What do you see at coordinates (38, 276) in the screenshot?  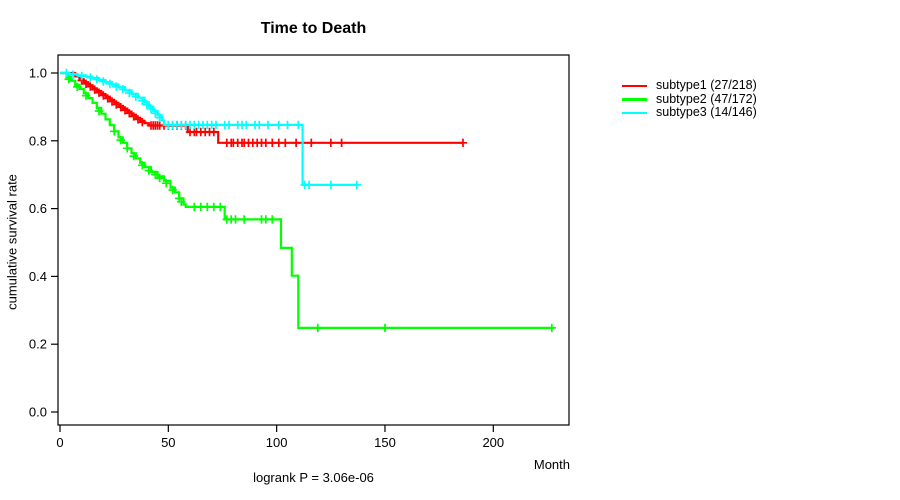 I see `y-tick-label: 0.4` at bounding box center [38, 276].